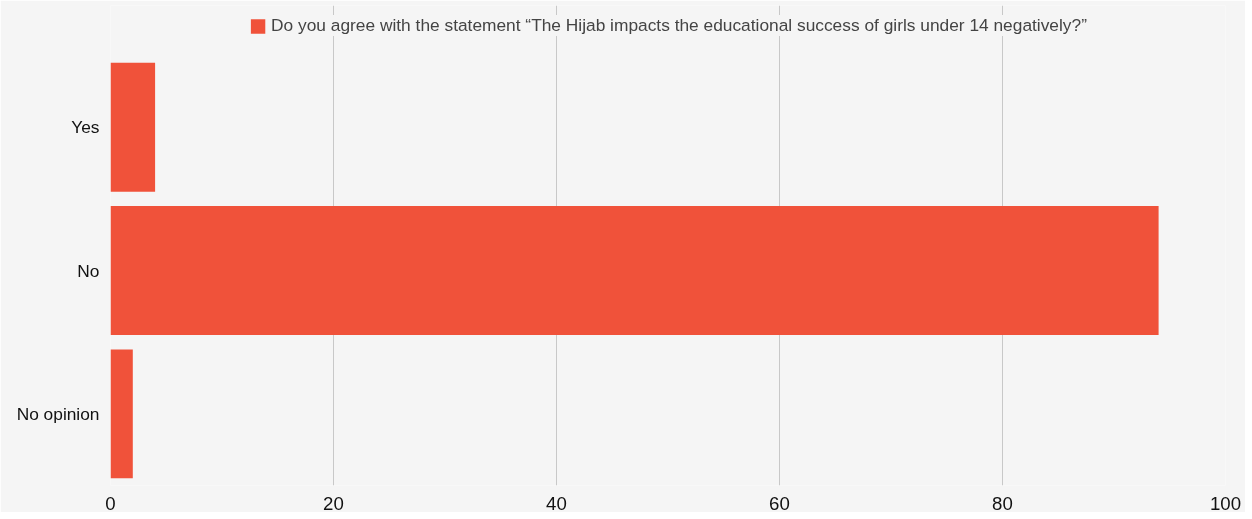 The height and width of the screenshot is (519, 1252). Describe the element at coordinates (556, 503) in the screenshot. I see `x-tick-label: 40` at that location.